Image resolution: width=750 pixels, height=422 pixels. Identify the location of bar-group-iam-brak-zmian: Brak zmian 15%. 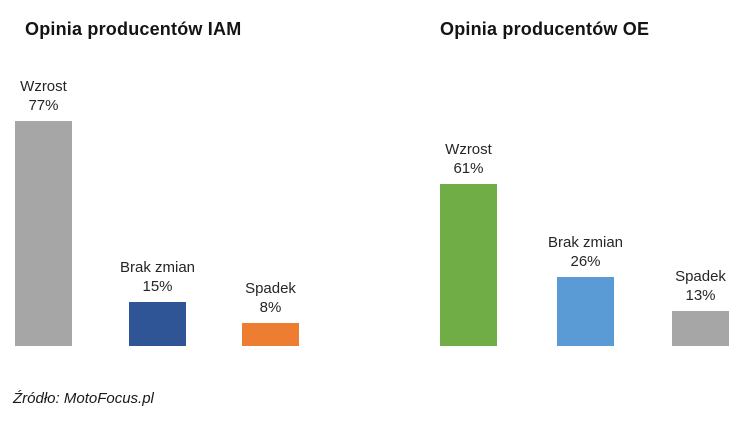
(157, 302).